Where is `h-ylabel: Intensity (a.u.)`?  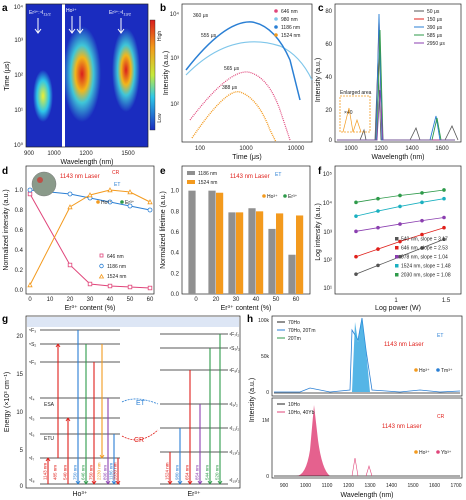 h-ylabel: Intensity (a.u.) is located at coordinates (252, 400).